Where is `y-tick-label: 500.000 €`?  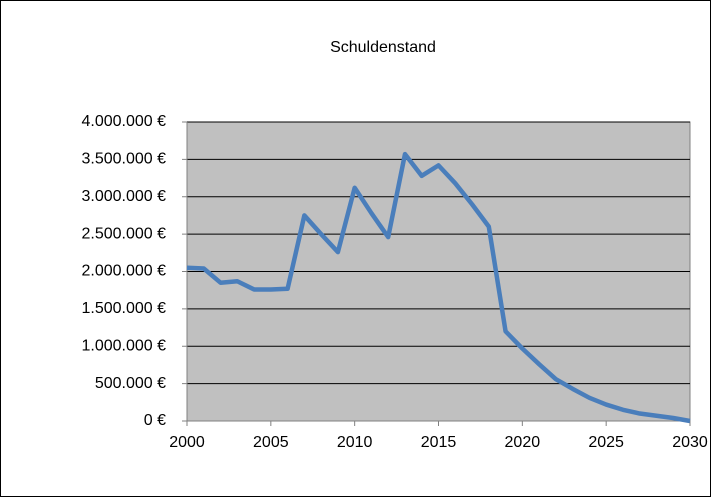 y-tick-label: 500.000 € is located at coordinates (130, 383).